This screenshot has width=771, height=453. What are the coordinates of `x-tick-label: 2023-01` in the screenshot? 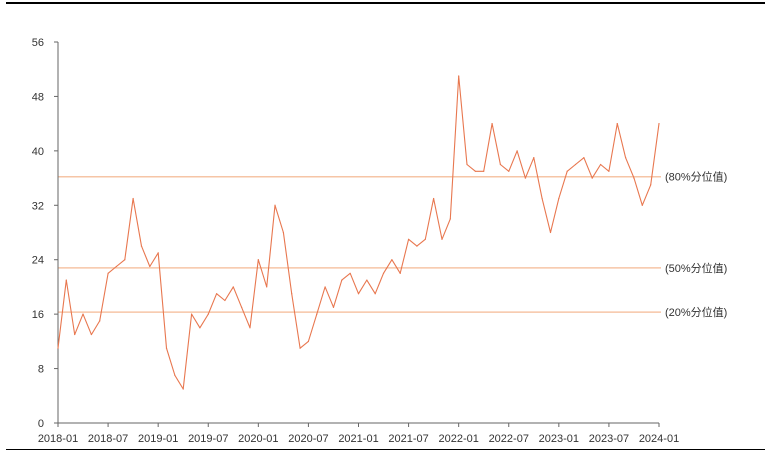 It's located at (559, 439).